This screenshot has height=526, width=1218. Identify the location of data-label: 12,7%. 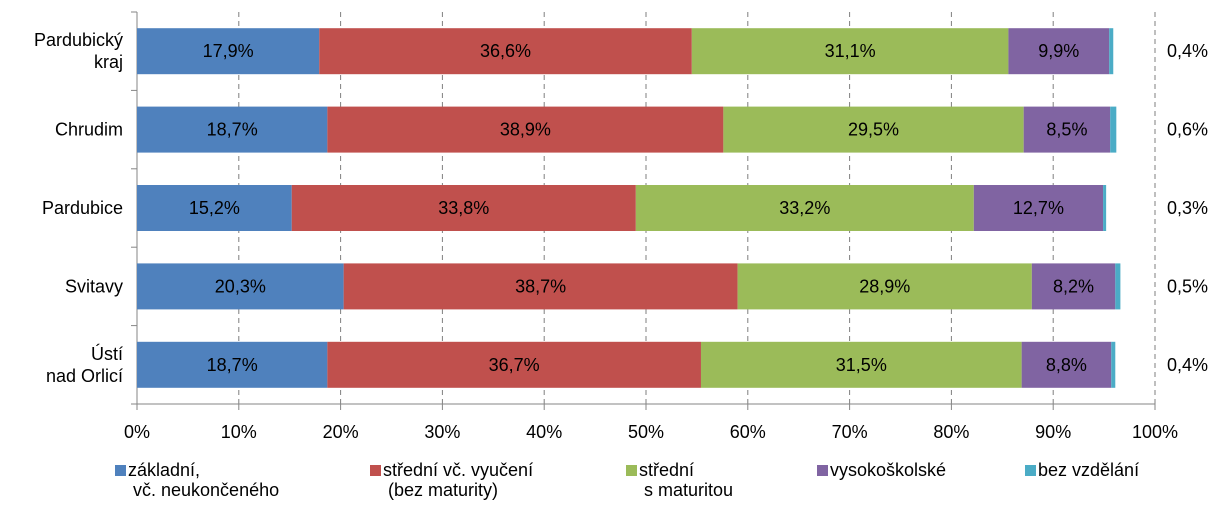
(1038, 208).